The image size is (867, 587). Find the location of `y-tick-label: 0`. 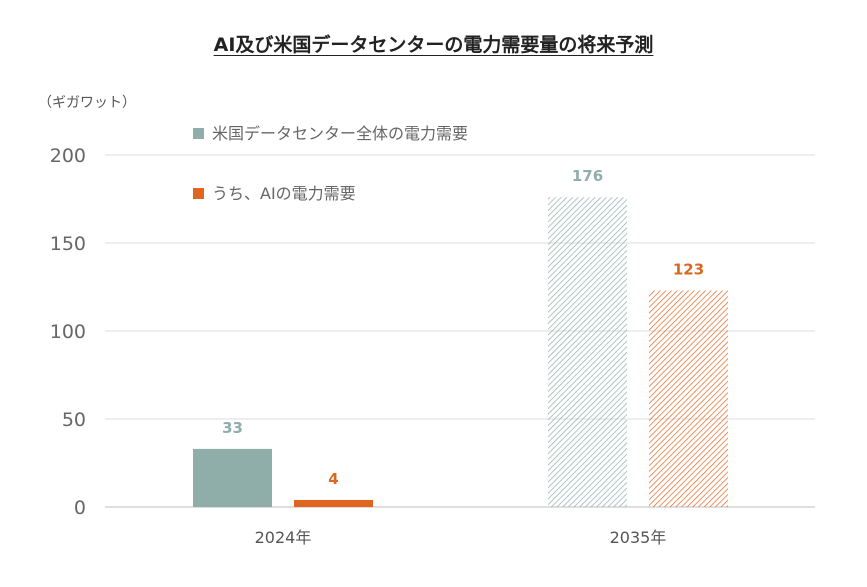

y-tick-label: 0 is located at coordinates (80, 508).